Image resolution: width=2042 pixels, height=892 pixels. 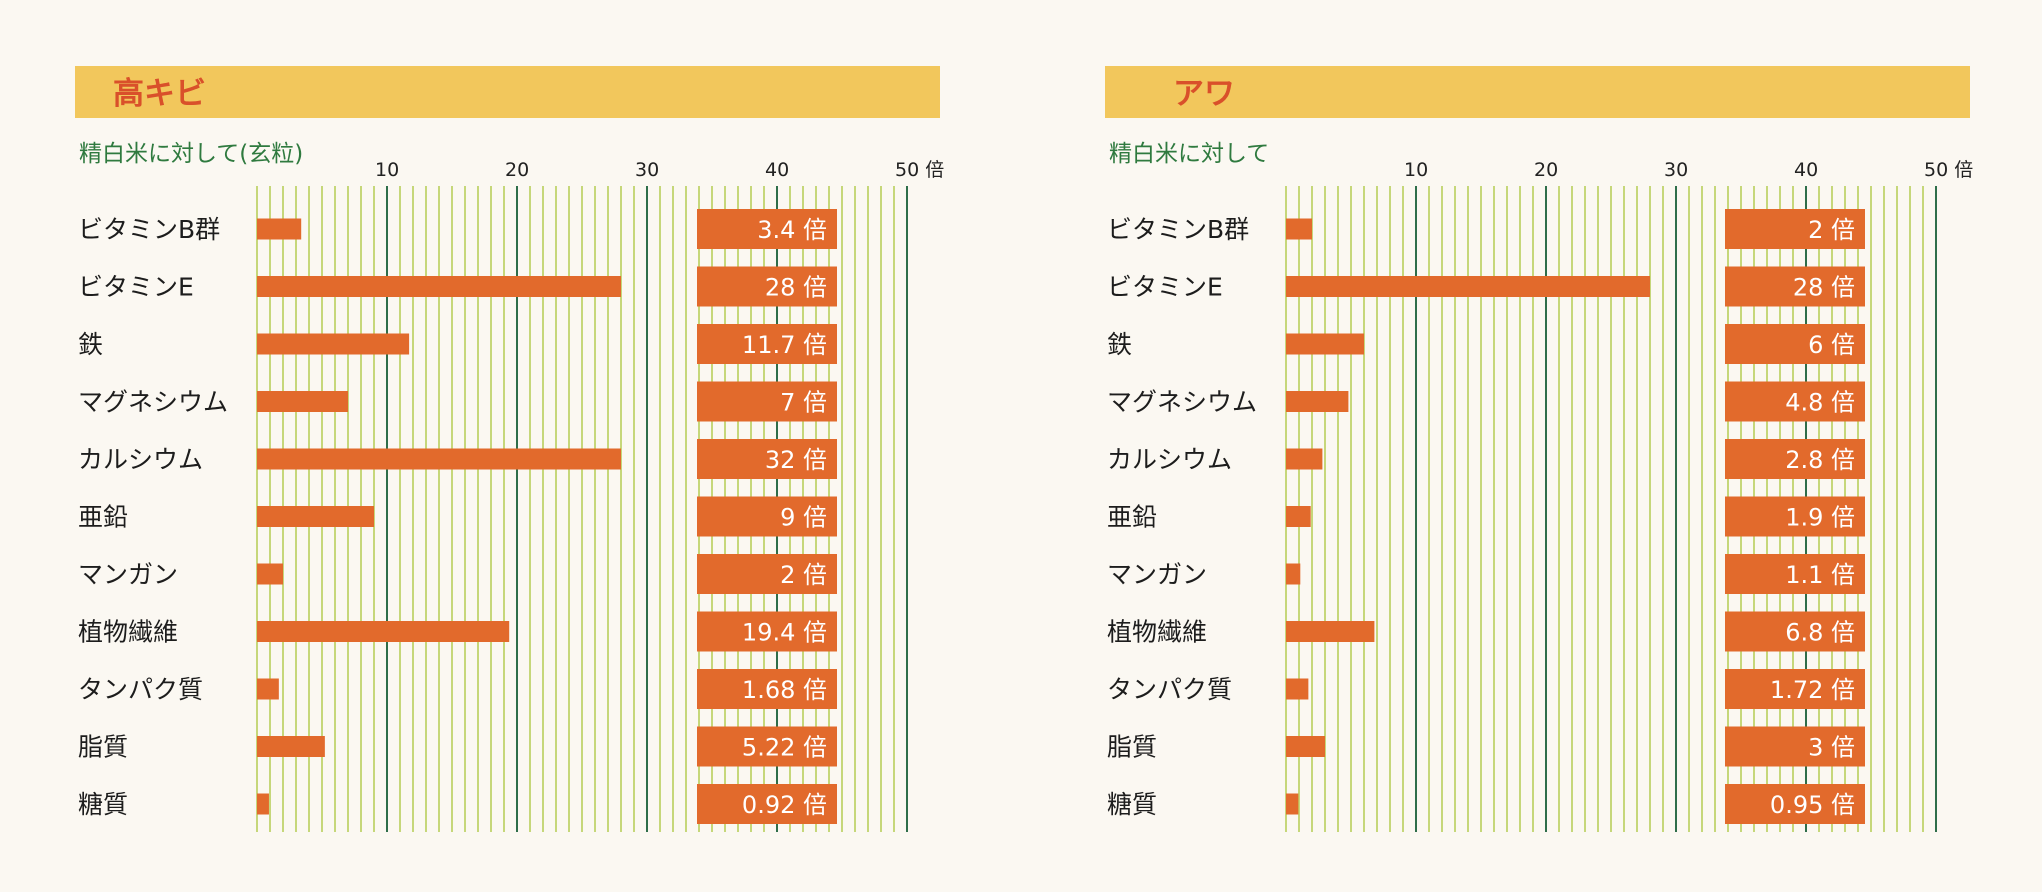 I want to click on value-label: 1.72 倍, so click(x=1812, y=690).